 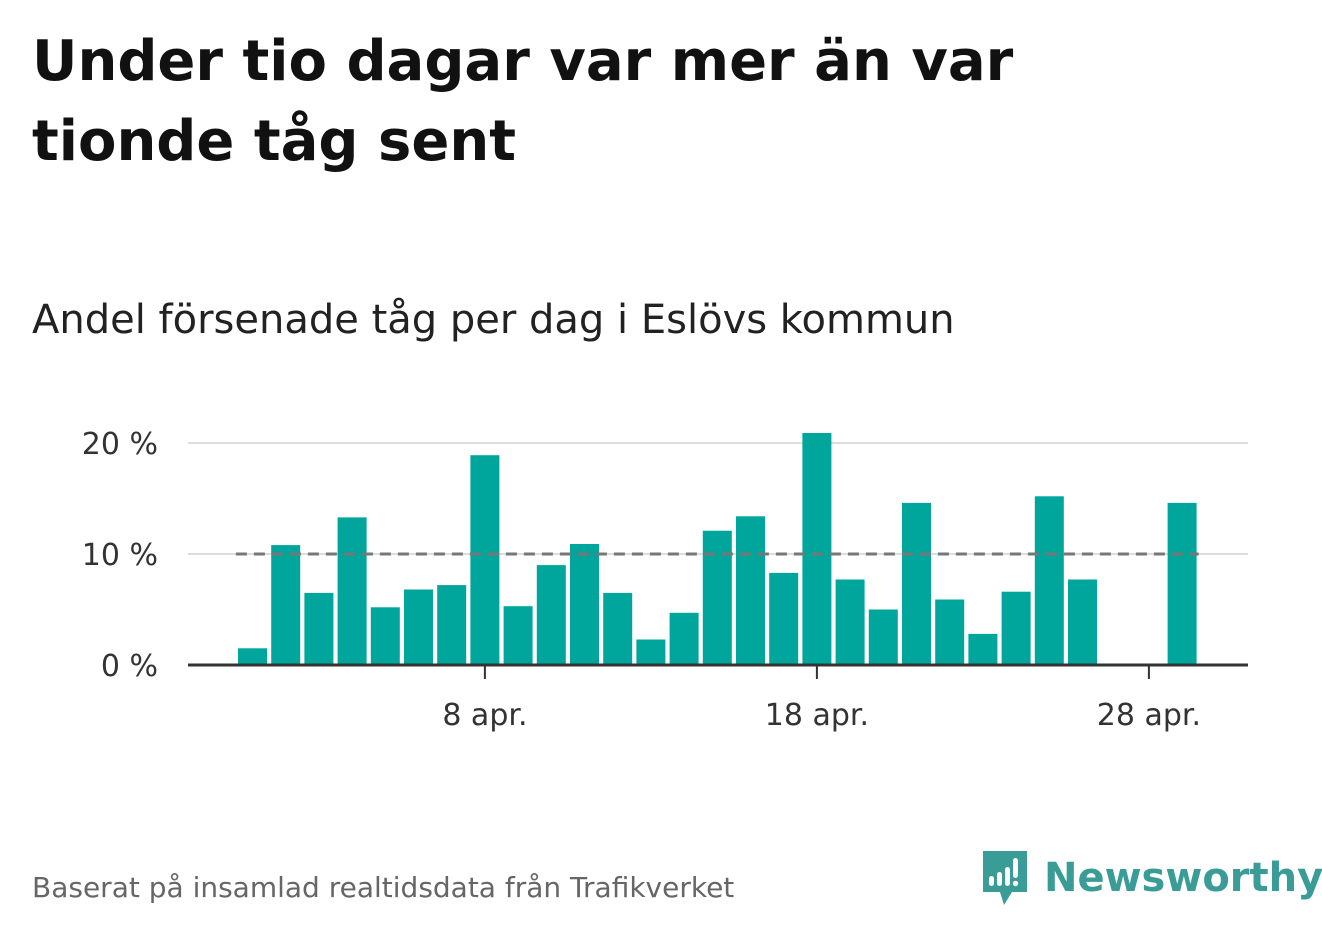 I want to click on x-tick-label: 28 apr., so click(x=1149, y=715).